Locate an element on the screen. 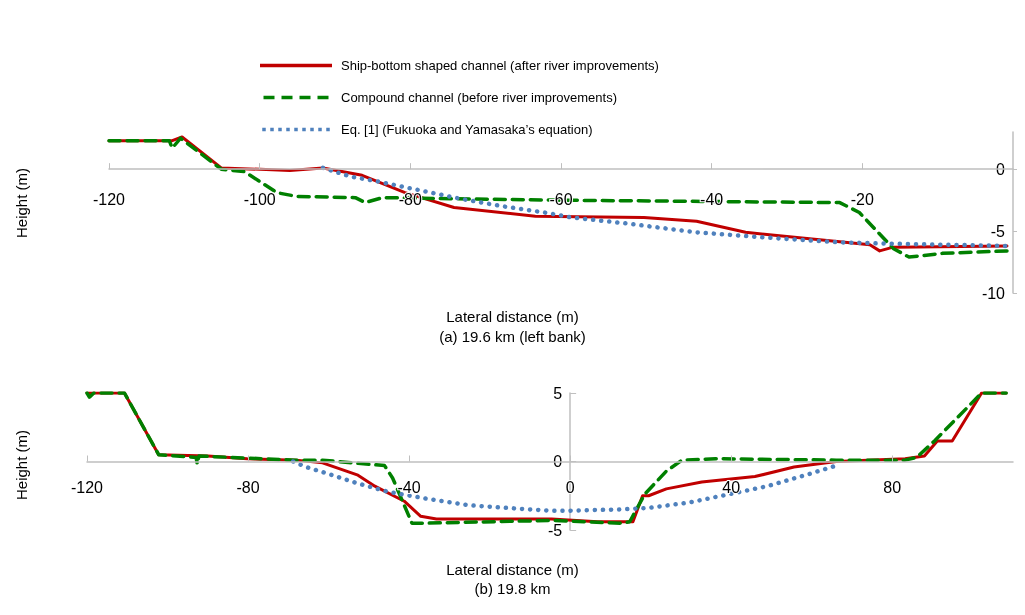 The width and height of the screenshot is (1025, 615). y-tick-label: 5 is located at coordinates (558, 393).